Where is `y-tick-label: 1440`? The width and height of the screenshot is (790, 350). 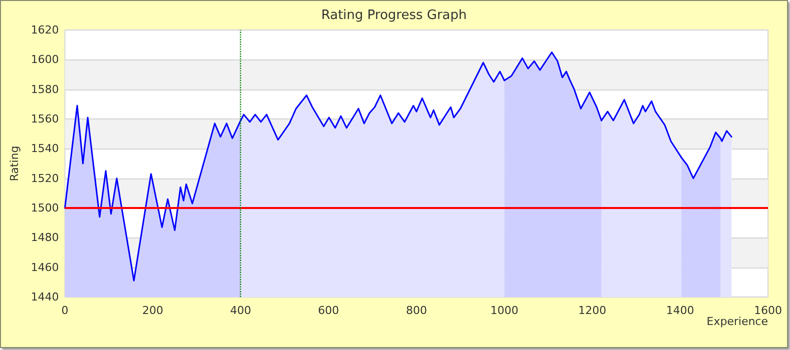
y-tick-label: 1440 is located at coordinates (44, 297).